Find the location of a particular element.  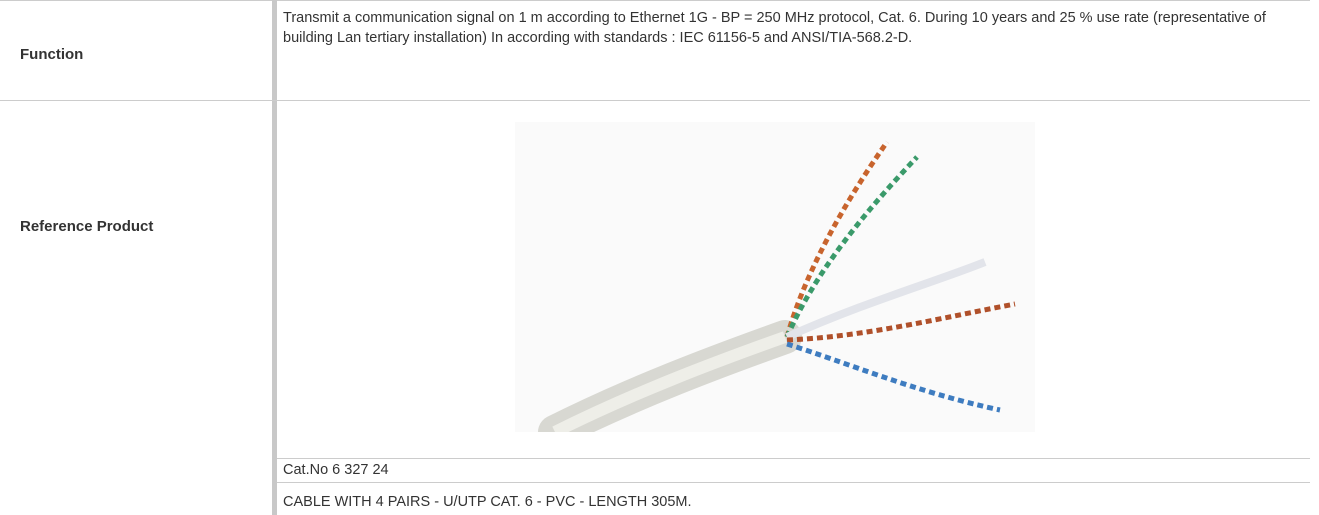

wire-brown is located at coordinates (901, 322).